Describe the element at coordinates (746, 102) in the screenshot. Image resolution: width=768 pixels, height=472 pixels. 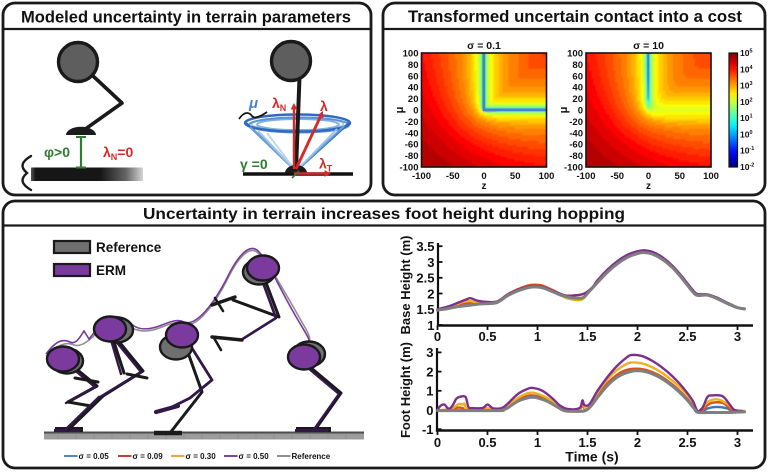
I see `svg-text: 102` at that location.